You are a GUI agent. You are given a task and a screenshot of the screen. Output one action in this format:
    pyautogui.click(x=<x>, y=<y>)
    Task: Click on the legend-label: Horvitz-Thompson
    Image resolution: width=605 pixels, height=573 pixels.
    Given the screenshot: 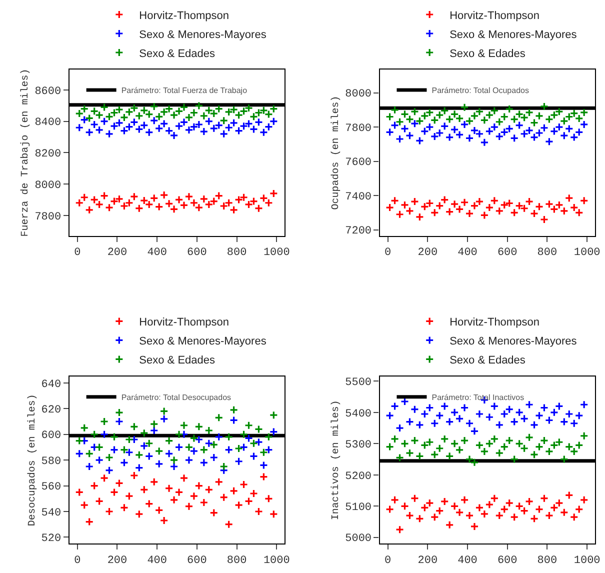 What is the action you would take?
    pyautogui.click(x=184, y=322)
    